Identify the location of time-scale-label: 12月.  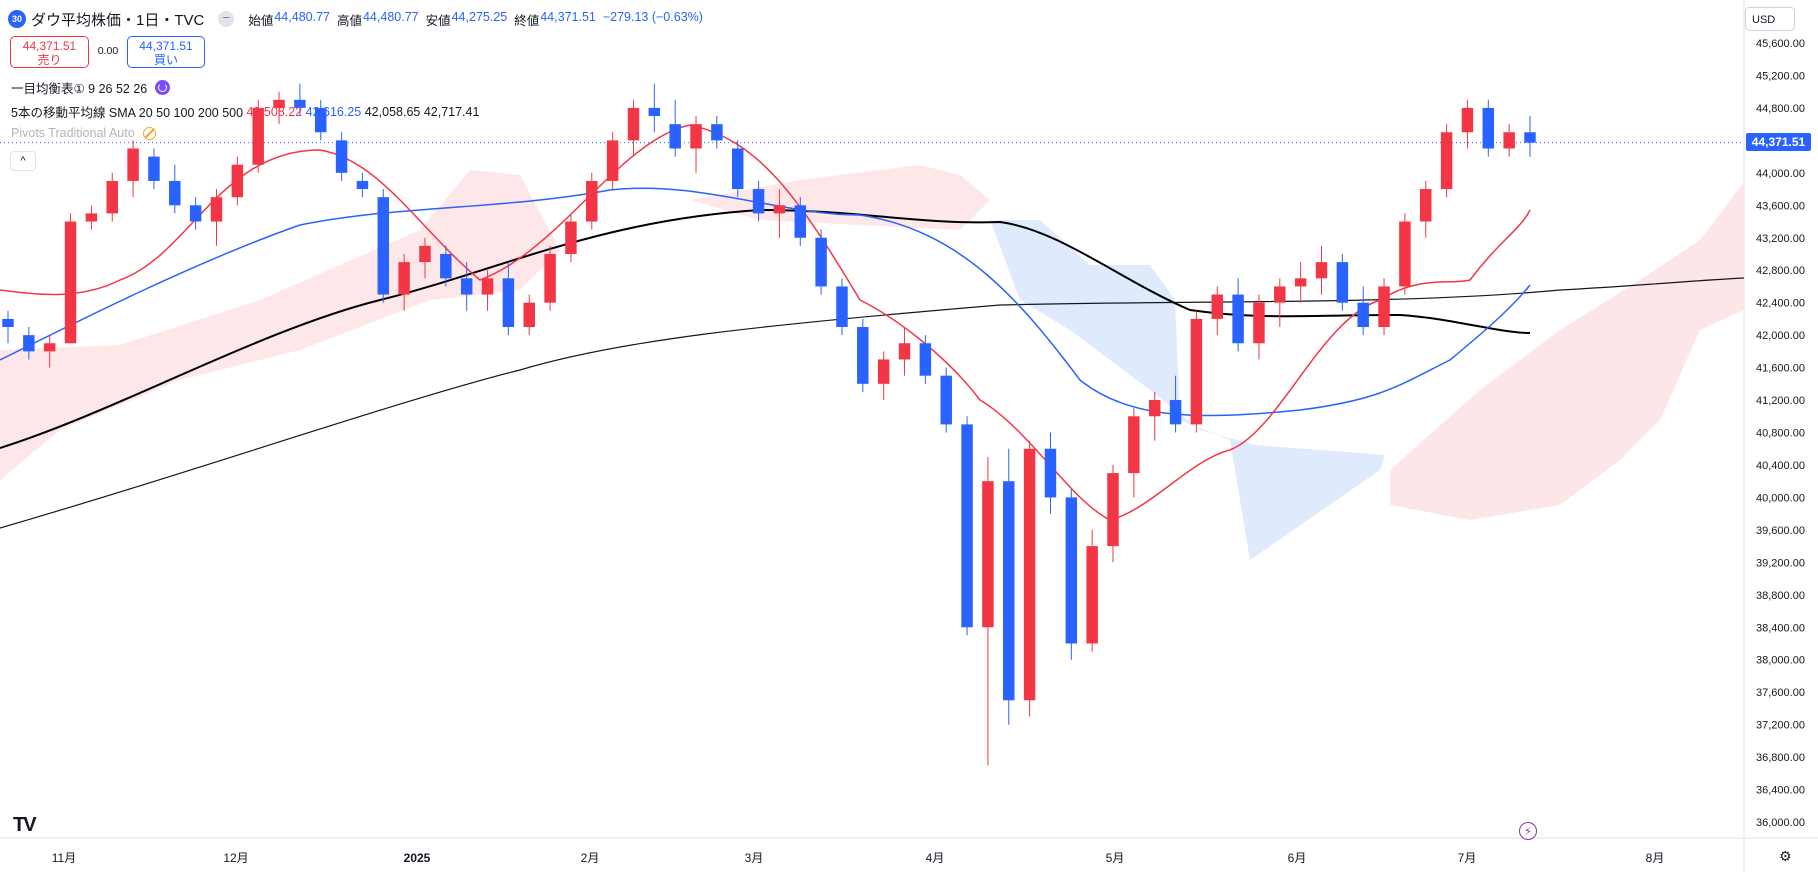
(235, 858).